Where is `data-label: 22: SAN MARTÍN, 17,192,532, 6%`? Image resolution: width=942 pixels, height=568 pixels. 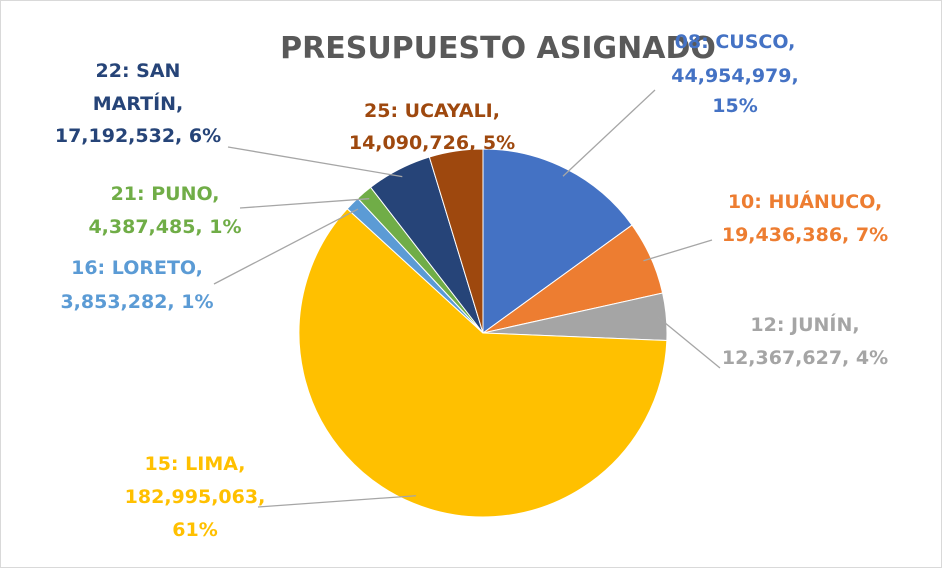 data-label: 22: SAN MARTÍN, 17,192,532, 6% is located at coordinates (138, 103).